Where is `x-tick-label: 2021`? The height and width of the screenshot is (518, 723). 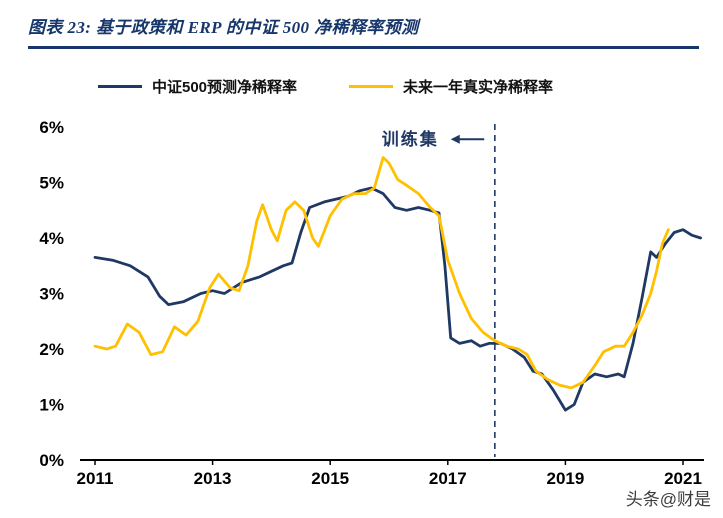
x-tick-label: 2021 is located at coordinates (683, 478).